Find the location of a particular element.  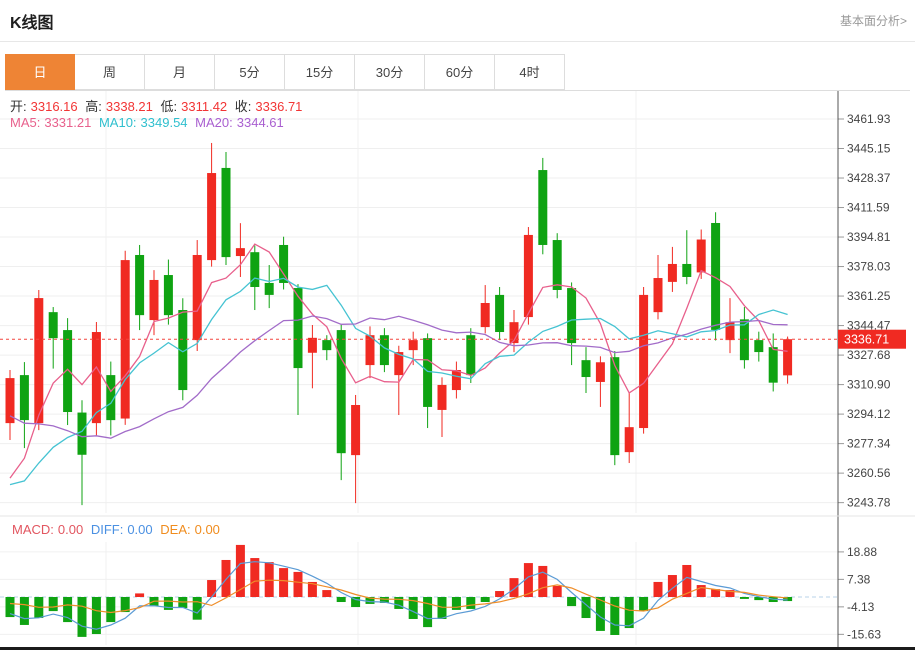

widget-header: K线图 基本面分析> is located at coordinates (457, 21).